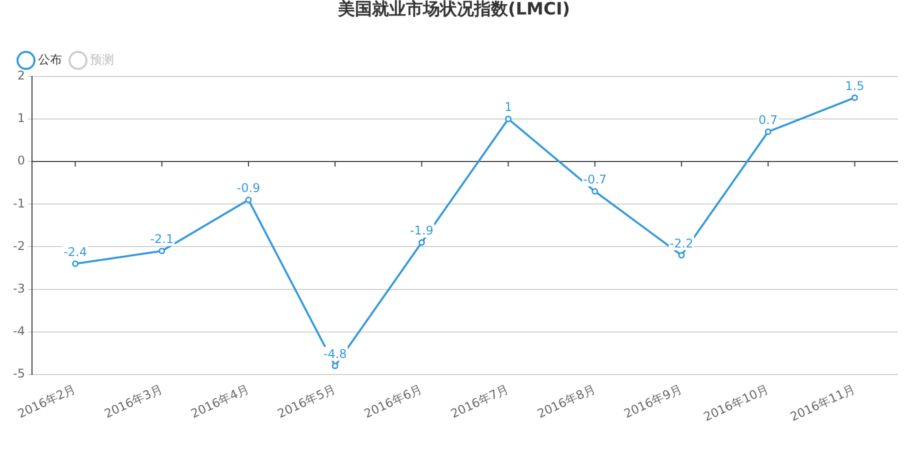 The height and width of the screenshot is (463, 912). Describe the element at coordinates (653, 401) in the screenshot. I see `x-tick-label: 2016年9月` at that location.